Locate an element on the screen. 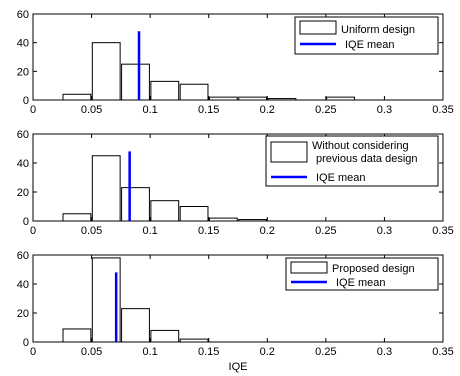 The height and width of the screenshot is (376, 460). legend: Uniform design IQE mean is located at coordinates (366, 35).